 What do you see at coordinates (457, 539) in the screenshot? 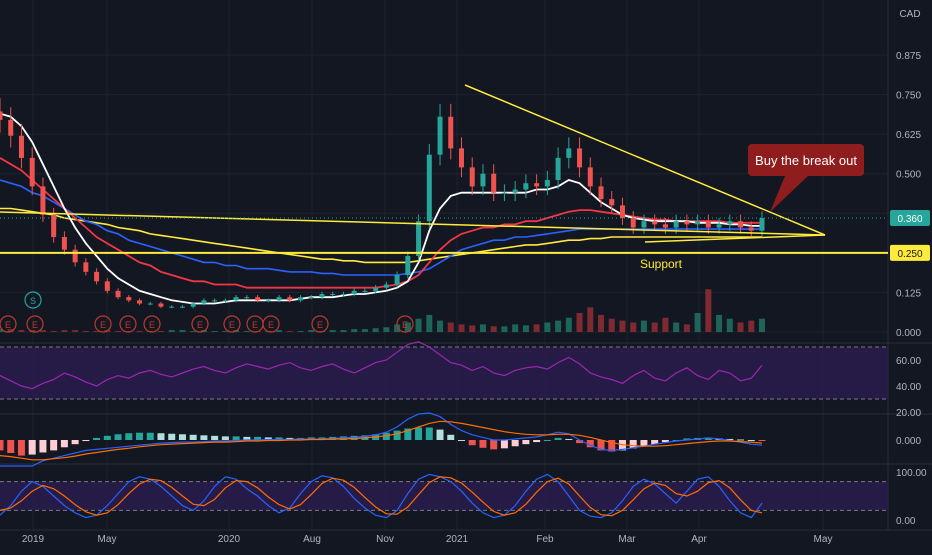
I see `time-tick-label: 2021` at bounding box center [457, 539].